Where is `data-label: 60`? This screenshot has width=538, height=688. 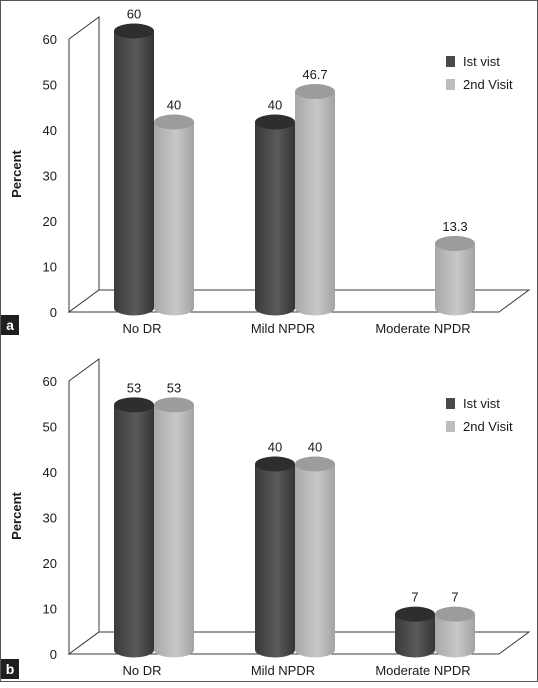 data-label: 60 is located at coordinates (134, 14).